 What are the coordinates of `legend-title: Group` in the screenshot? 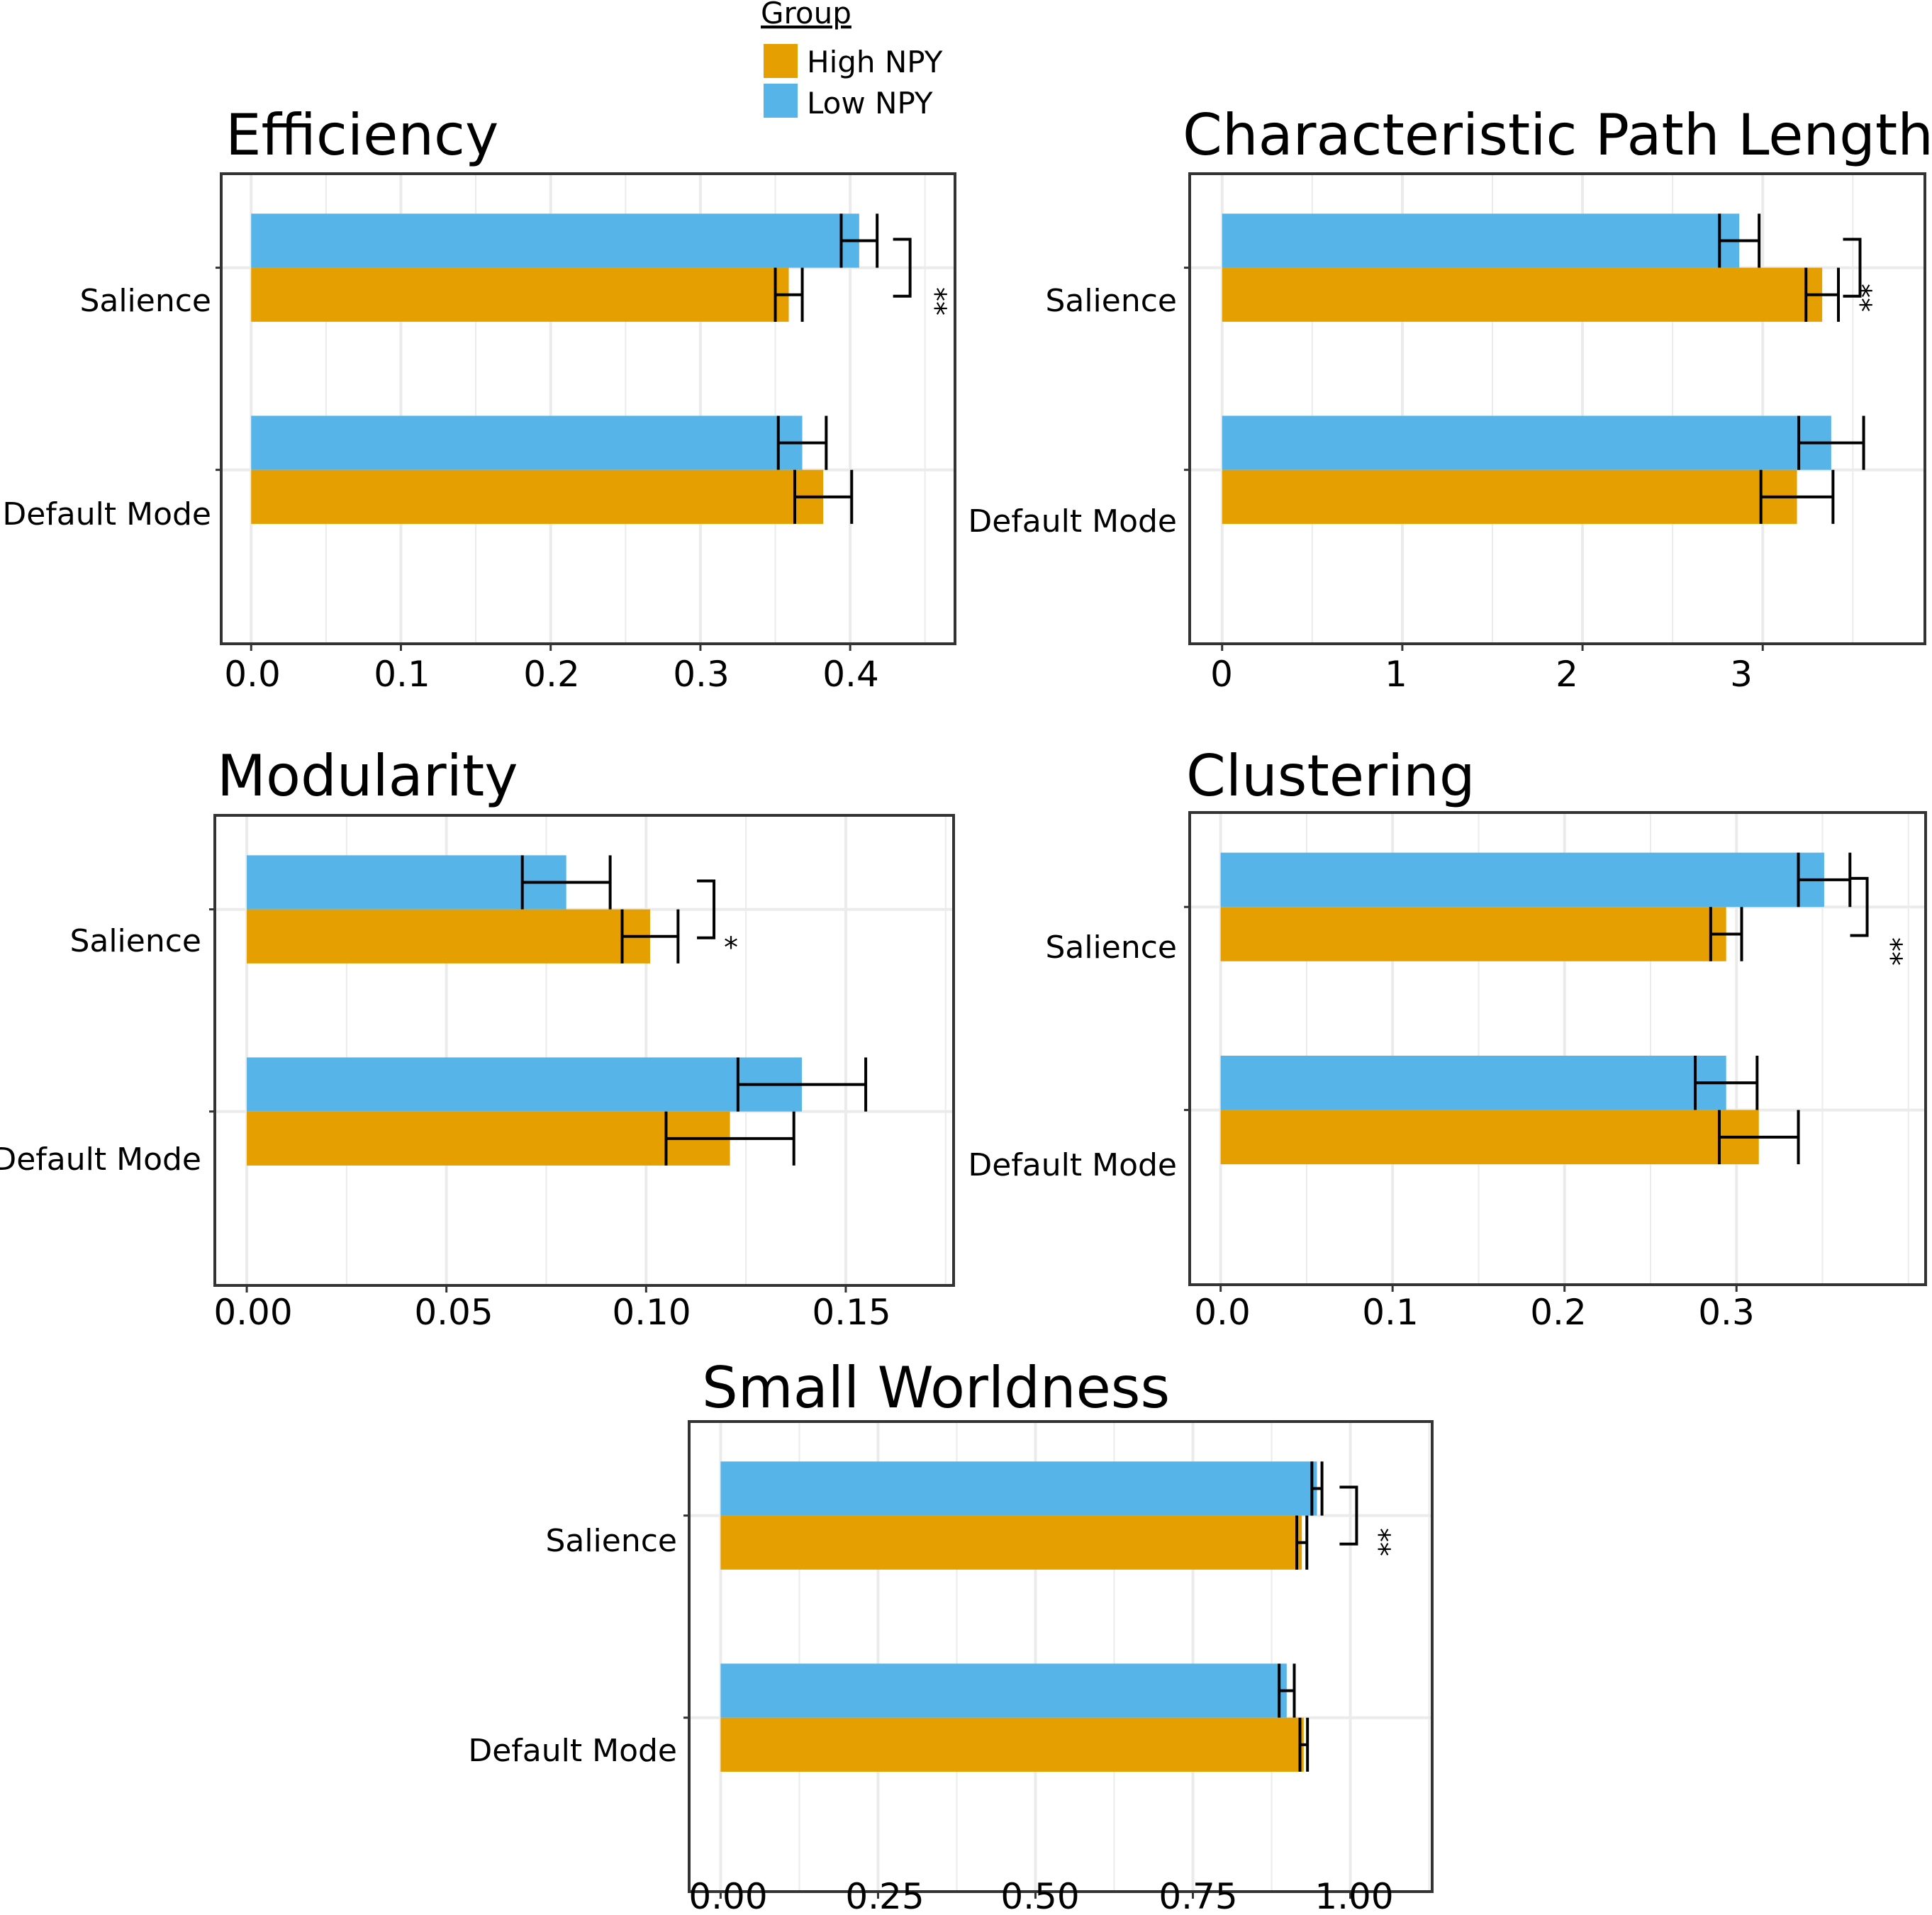 It's located at (806, 15).